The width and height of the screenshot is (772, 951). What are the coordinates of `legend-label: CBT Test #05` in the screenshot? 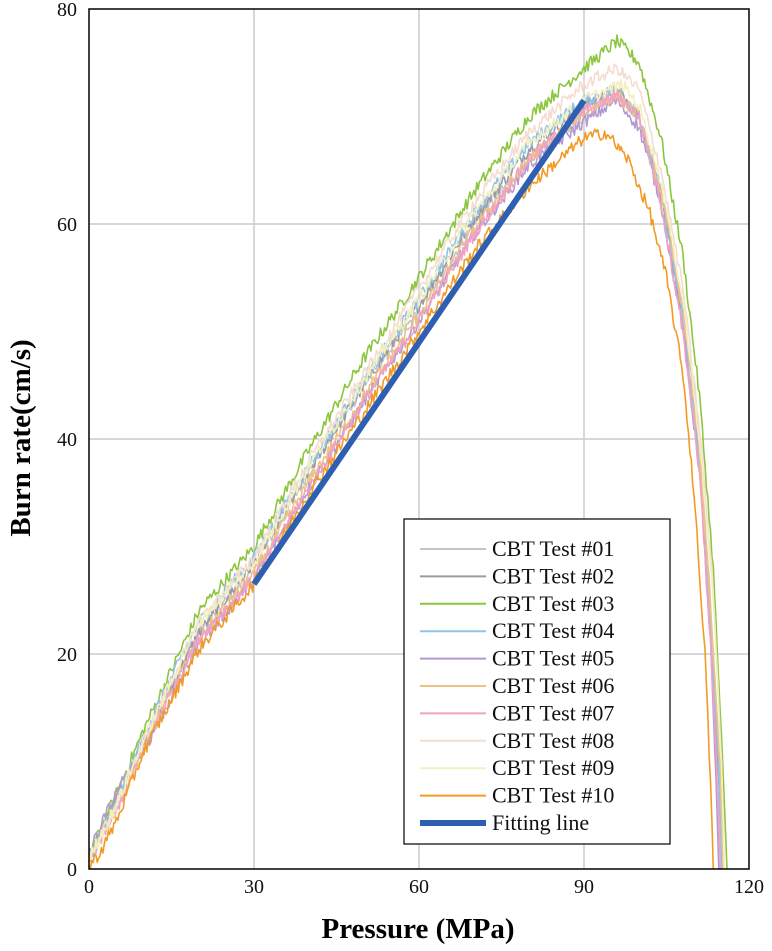 It's located at (553, 658).